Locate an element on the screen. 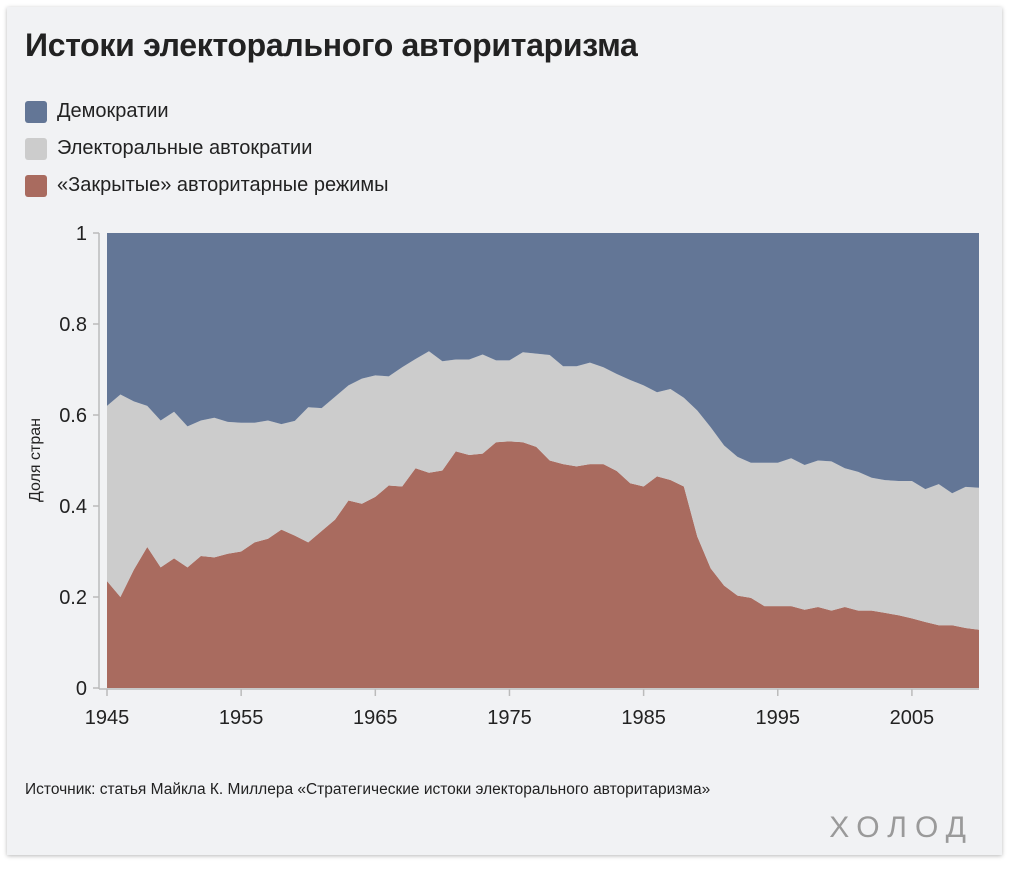 This screenshot has height=869, width=1014. legend-swatch-democracies is located at coordinates (36, 111).